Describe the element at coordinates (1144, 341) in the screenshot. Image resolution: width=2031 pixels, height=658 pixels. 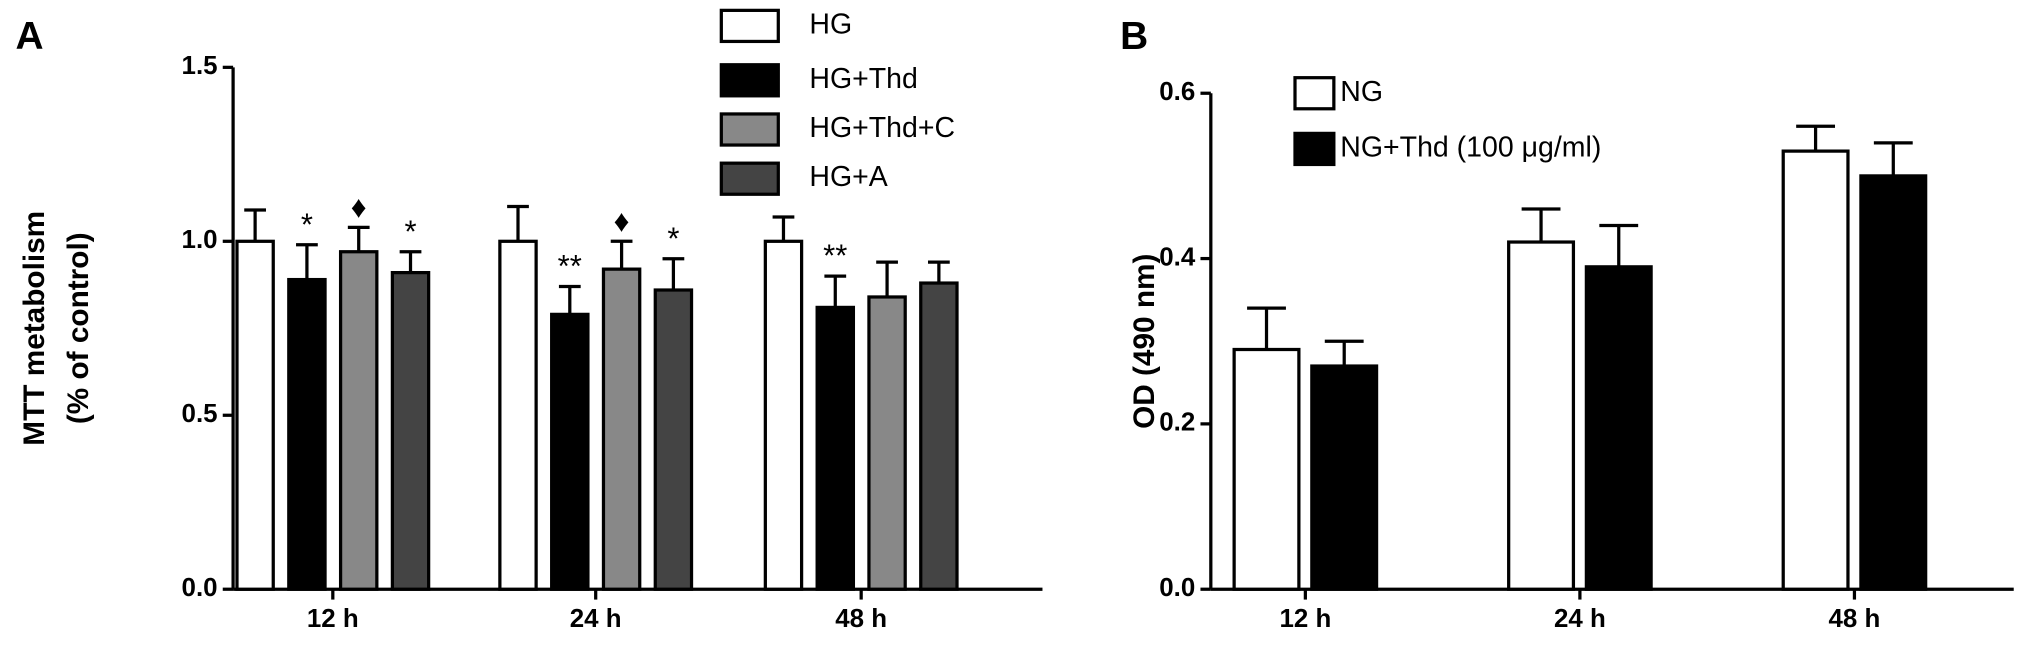
I see `y-axis-label: OD (490 nm)` at that location.